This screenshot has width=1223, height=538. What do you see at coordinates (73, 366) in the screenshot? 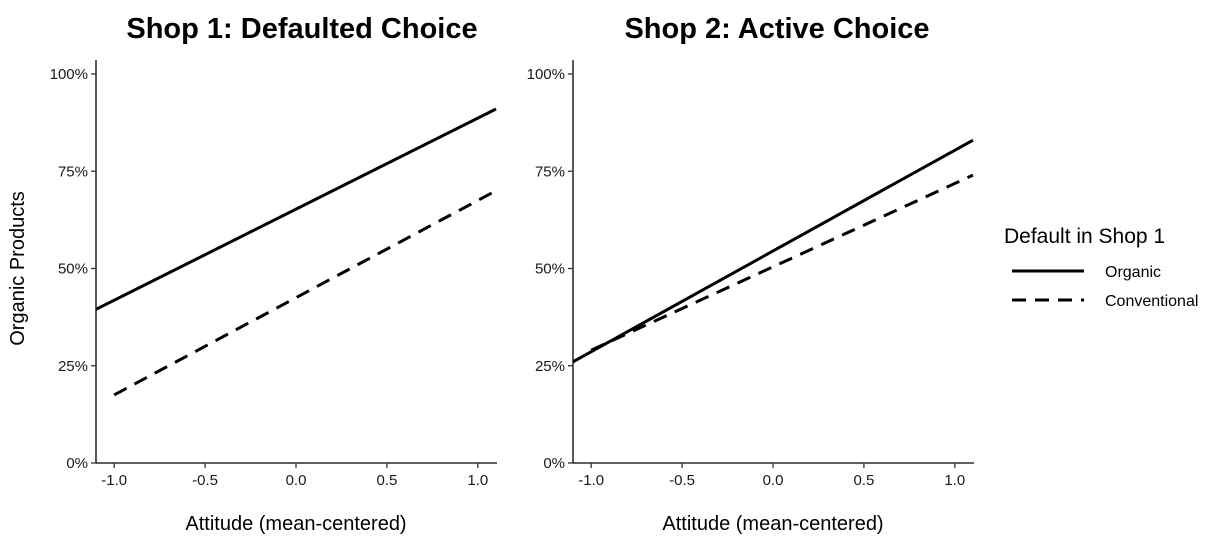
I see `y-tick-label-shop-1-1: 25%` at bounding box center [73, 366].